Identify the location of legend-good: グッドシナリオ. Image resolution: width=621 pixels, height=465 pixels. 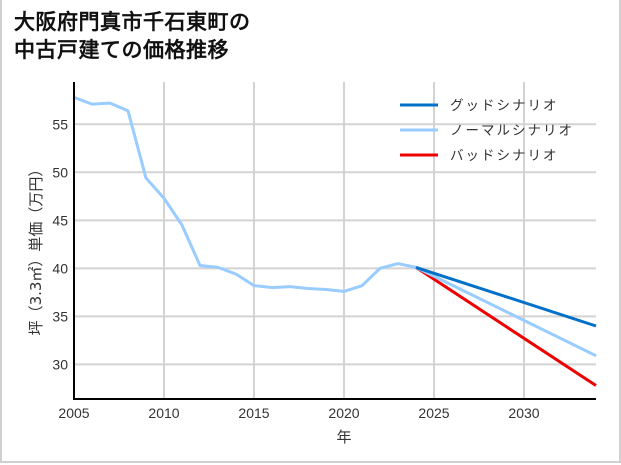
(479, 106).